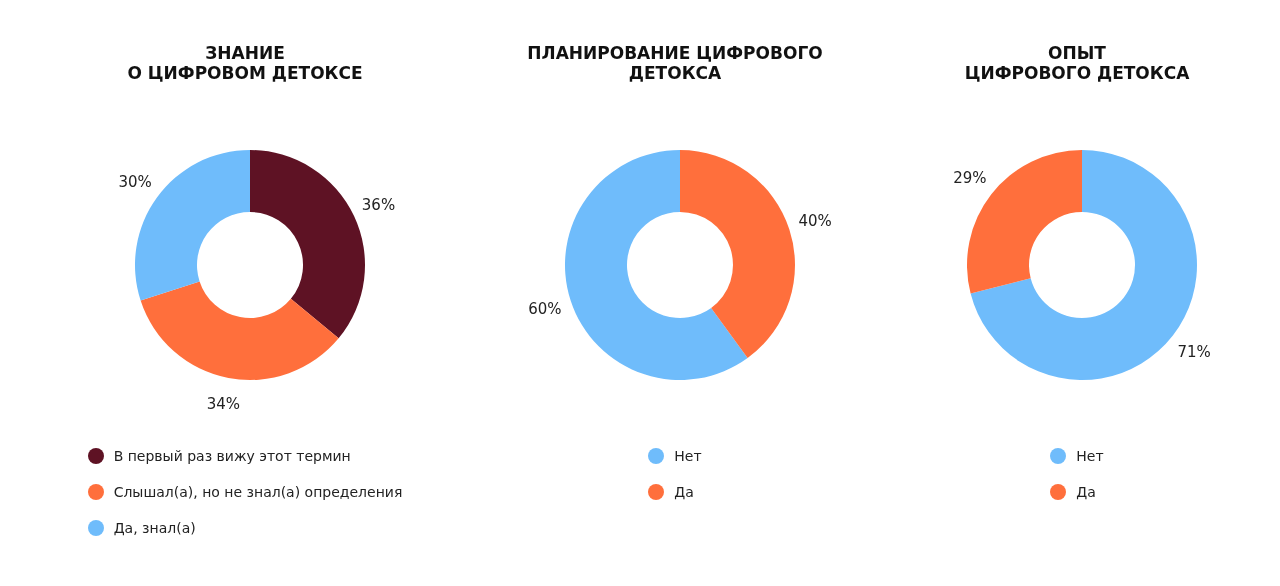 The width and height of the screenshot is (1280, 586). What do you see at coordinates (1077, 63) in the screenshot?
I see `chart-title: ОПЫТ ЦИФРОВОГО ДЕТОКСА` at bounding box center [1077, 63].